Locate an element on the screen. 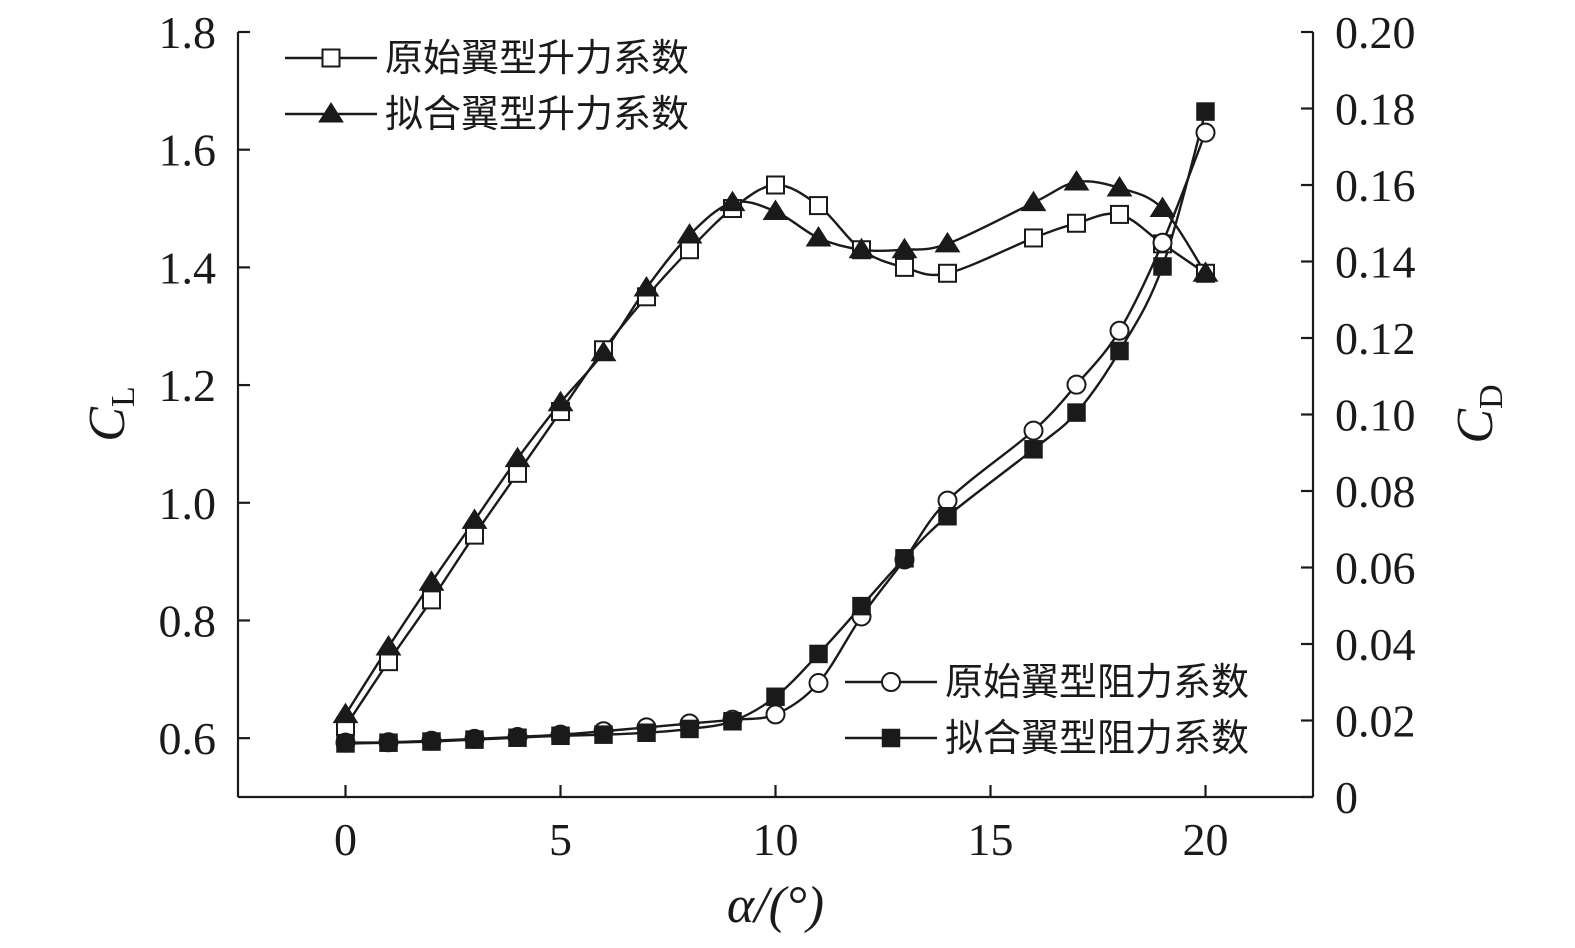  y-left-tick-label: 0.8 is located at coordinates (188, 620).